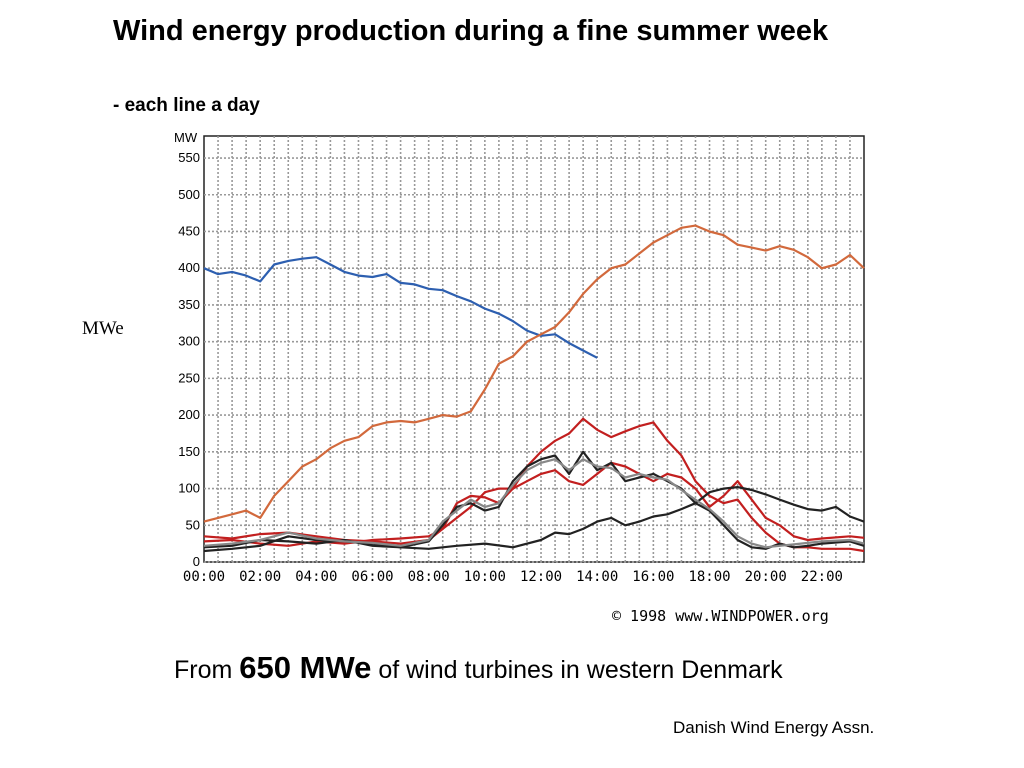 The width and height of the screenshot is (1024, 768). What do you see at coordinates (372, 577) in the screenshot?
I see `x-tick-label: 06:00` at bounding box center [372, 577].